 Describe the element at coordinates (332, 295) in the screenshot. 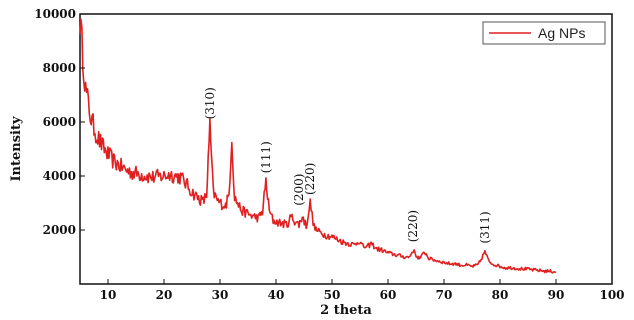

I see `x-tick-label: 50` at that location.